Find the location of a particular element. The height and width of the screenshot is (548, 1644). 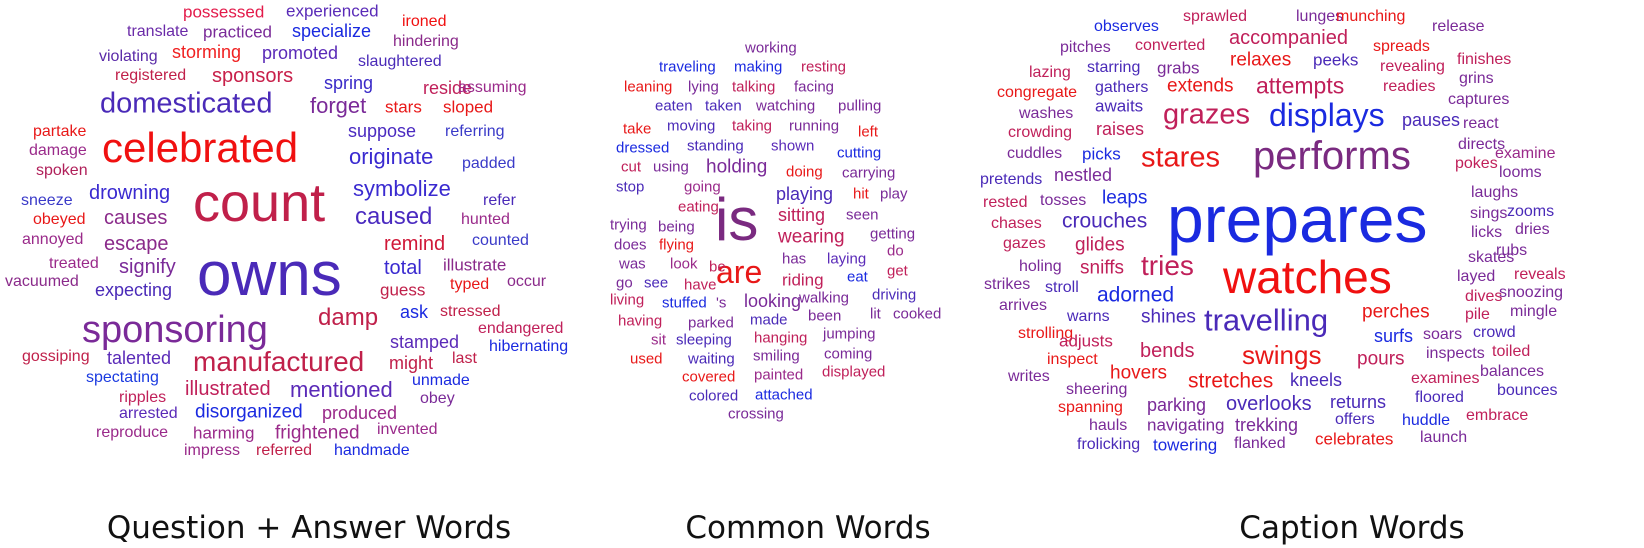

word-question-answer: handmade is located at coordinates (372, 450).